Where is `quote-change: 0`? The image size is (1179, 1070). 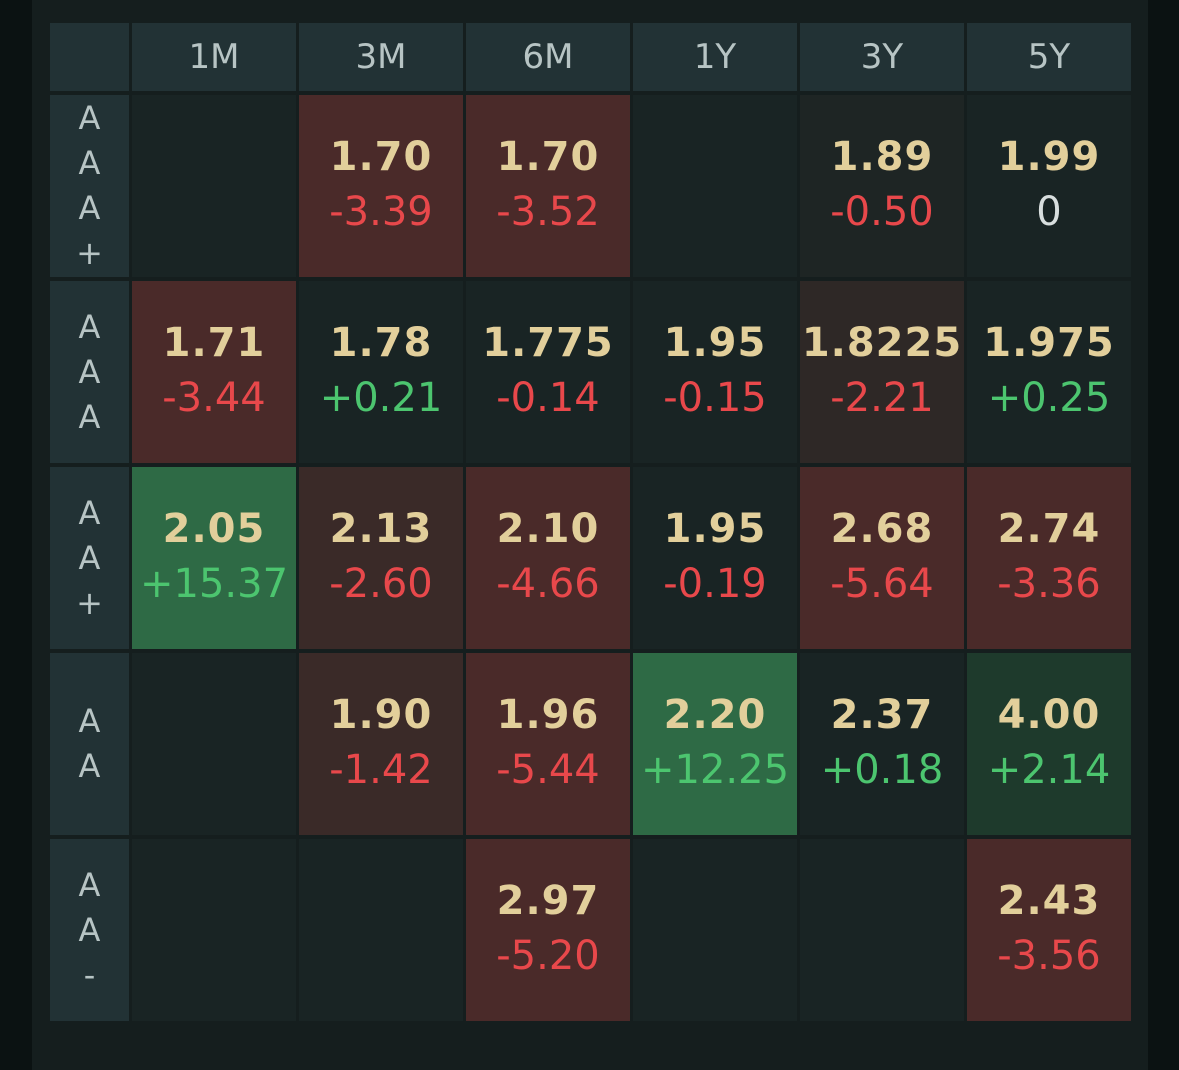
quote-change: 0 is located at coordinates (1049, 212).